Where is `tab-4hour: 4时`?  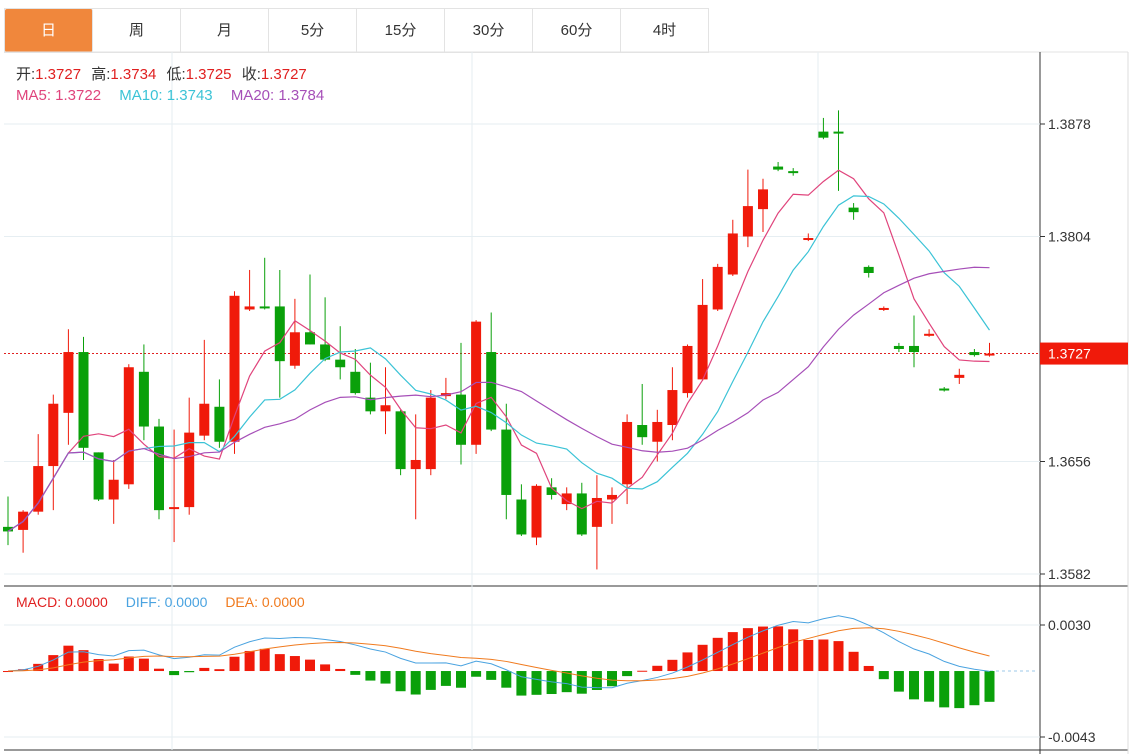
tab-4hour: 4时 is located at coordinates (665, 30).